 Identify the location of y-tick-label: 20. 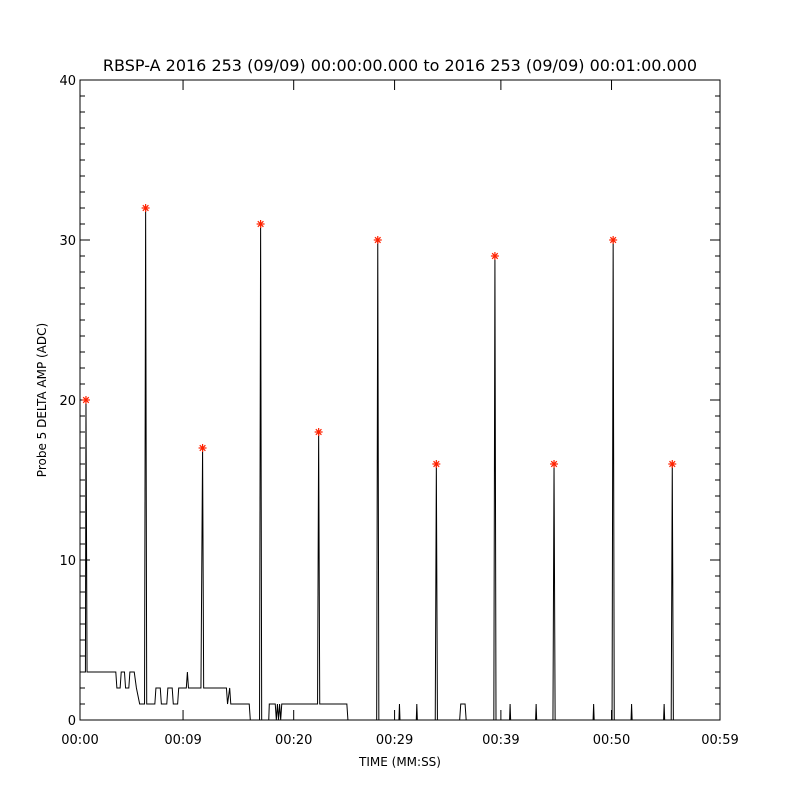
(67, 401).